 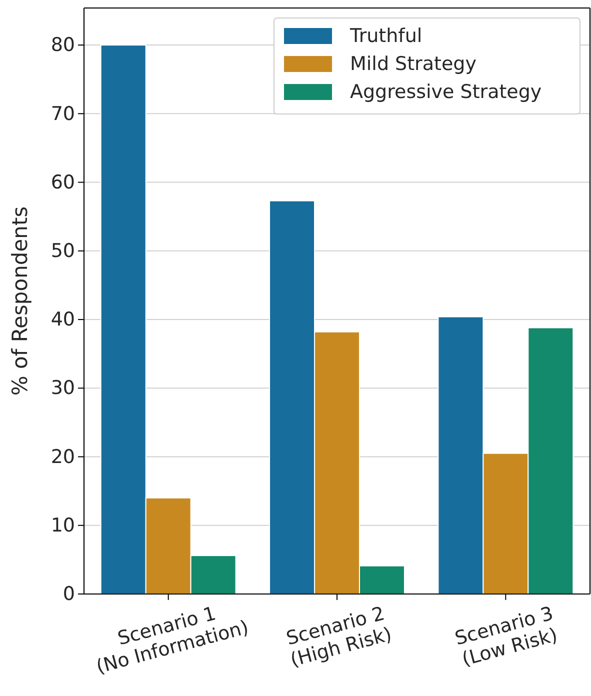 I want to click on y-tick-label: 30, so click(x=62, y=388).